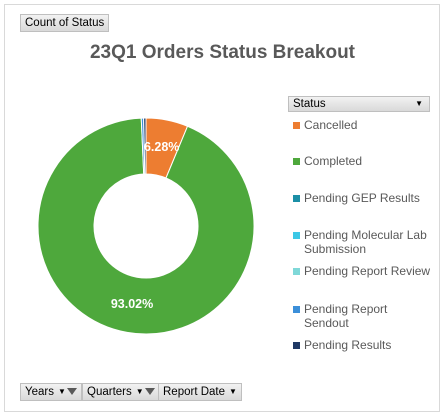 The height and width of the screenshot is (418, 445). I want to click on legend-label: Cancelled, so click(331, 125).